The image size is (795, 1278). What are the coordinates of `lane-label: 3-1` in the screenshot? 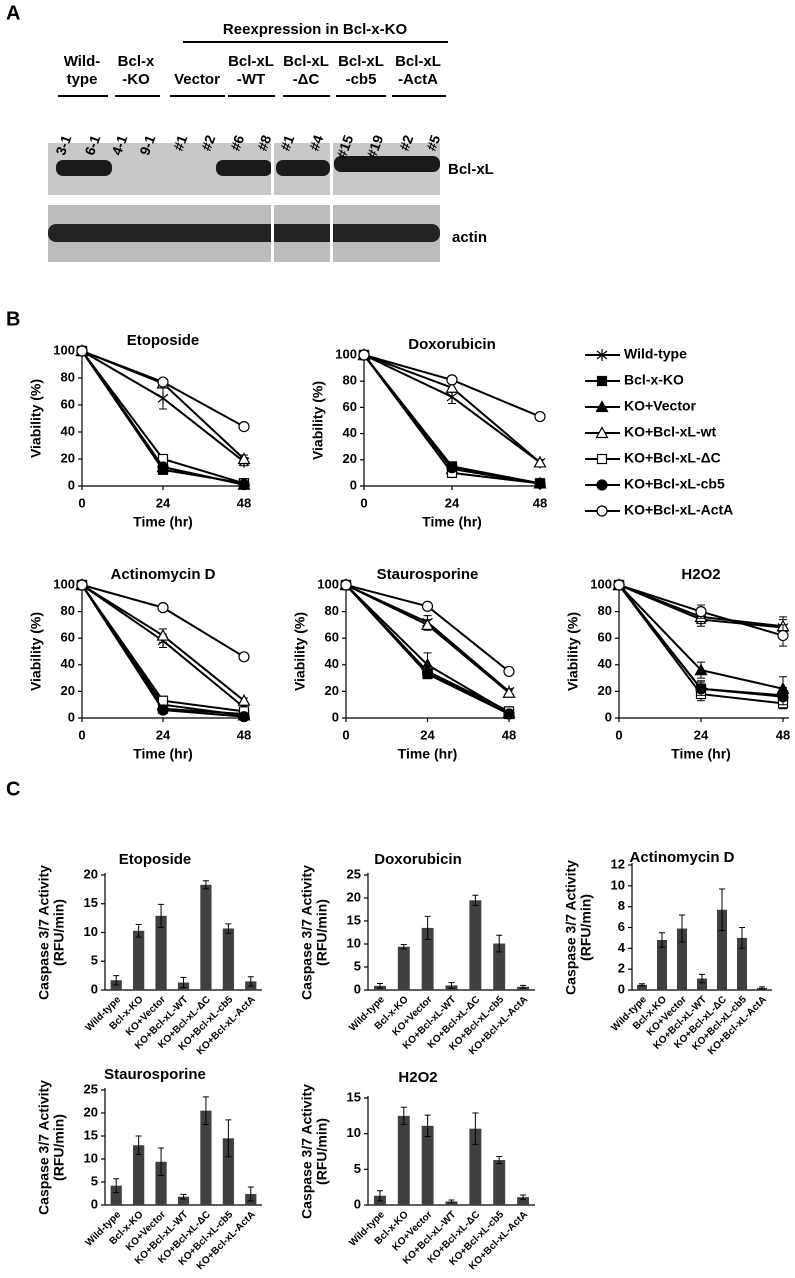 It's located at (63, 145).